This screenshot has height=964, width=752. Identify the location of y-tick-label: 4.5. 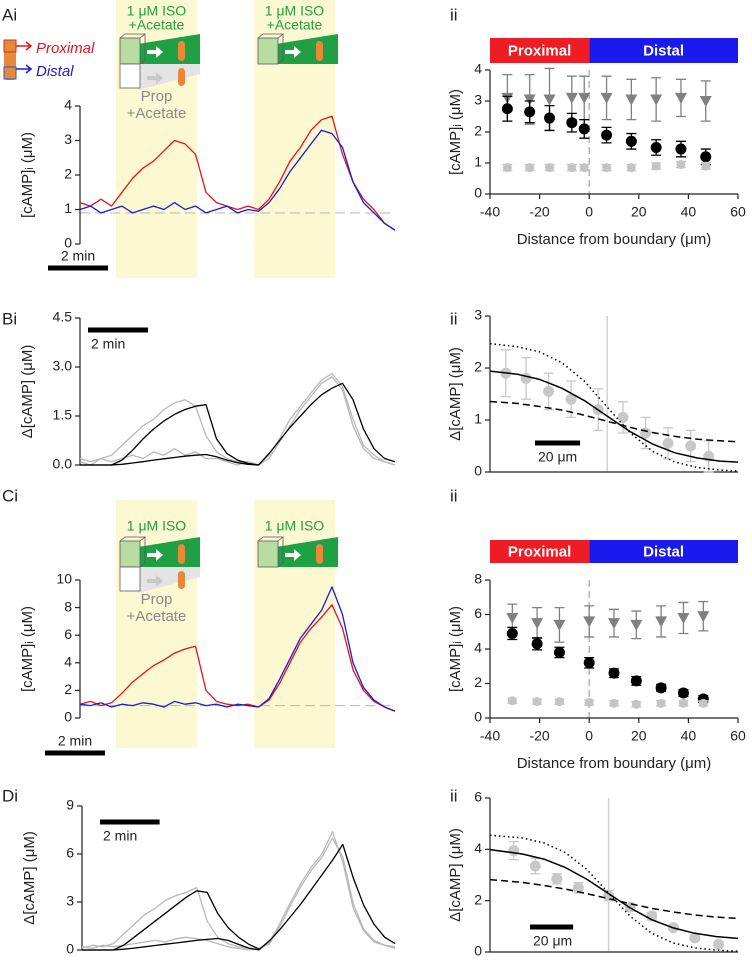
(63, 317).